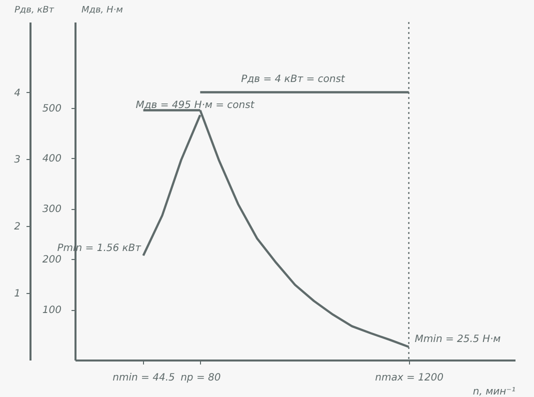  I want to click on y-tick-label: 300, so click(52, 210).